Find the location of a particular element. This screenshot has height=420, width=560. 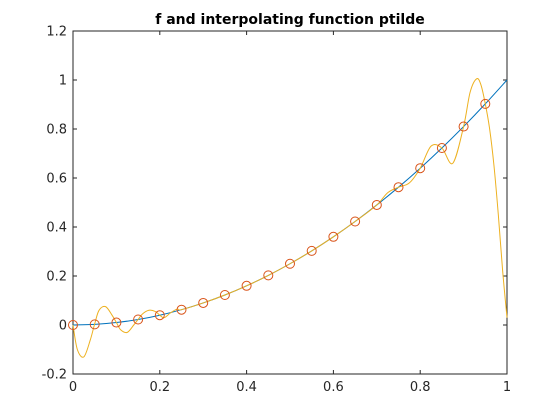

y-tick-label: 0.2 is located at coordinates (56, 277).